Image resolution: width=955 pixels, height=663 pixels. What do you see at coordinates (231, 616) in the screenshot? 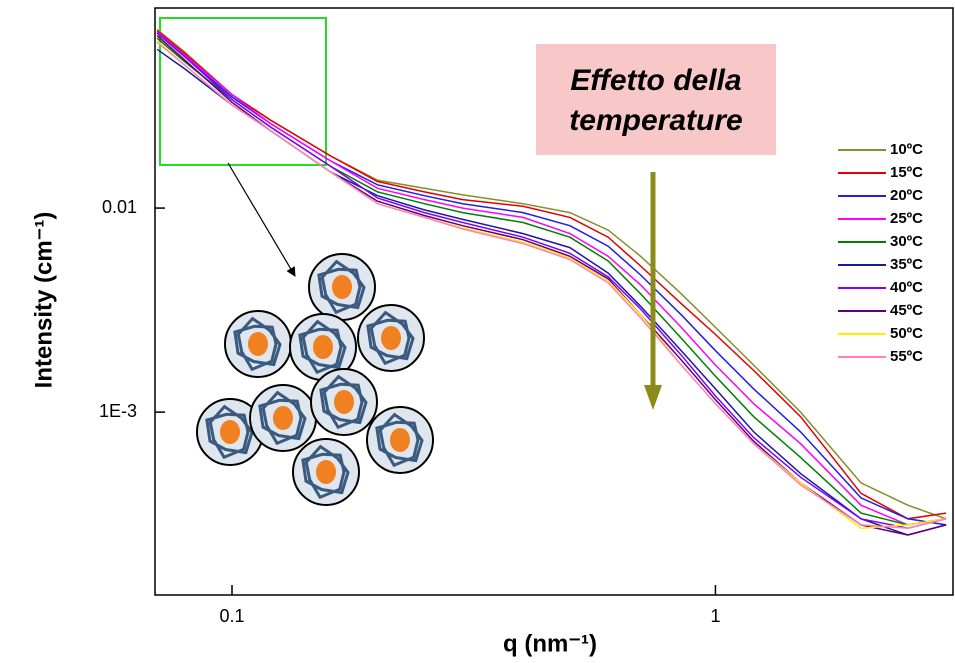
I see `x-tick-label: 0.1` at bounding box center [231, 616].